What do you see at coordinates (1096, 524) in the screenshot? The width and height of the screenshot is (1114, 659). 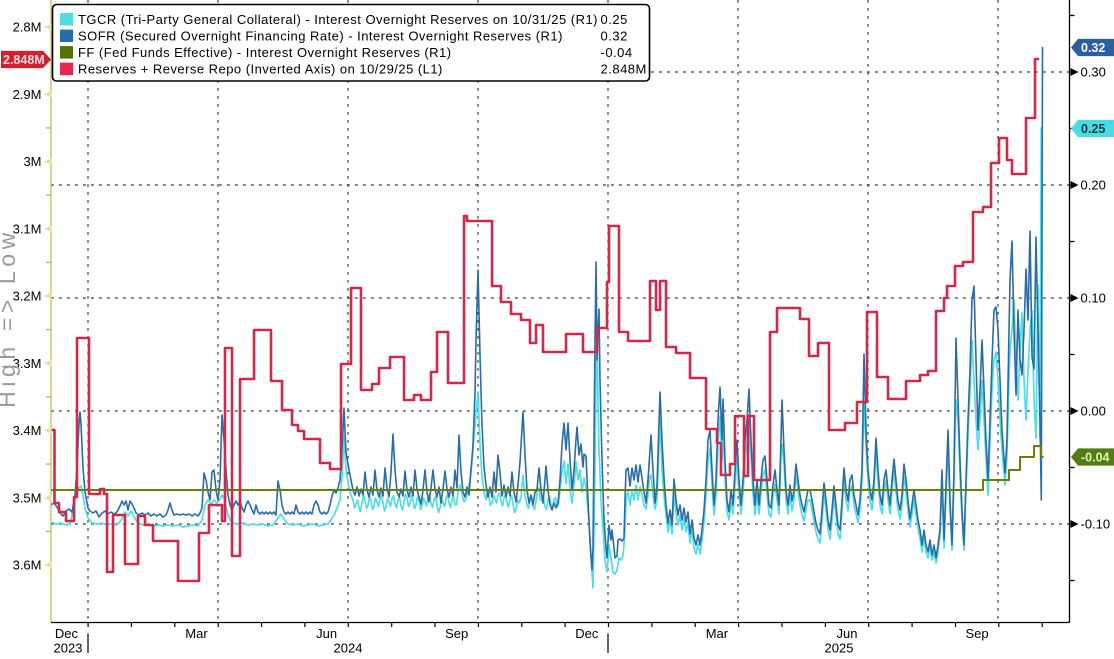 I see `svg-text: -0.10` at bounding box center [1096, 524].